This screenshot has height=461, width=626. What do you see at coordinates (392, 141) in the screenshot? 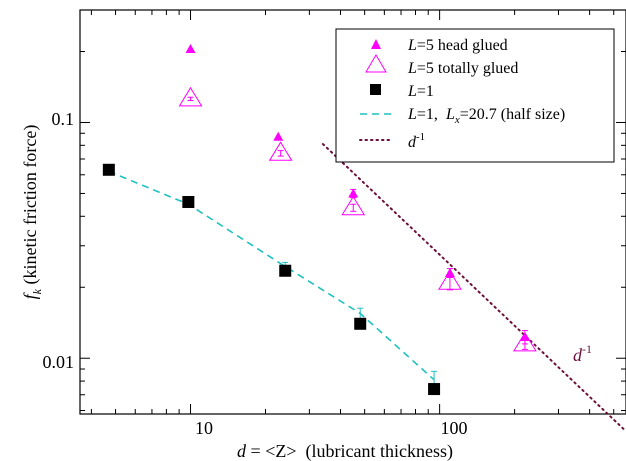
I see `legend-entry-d-inverse: d-1` at bounding box center [392, 141].